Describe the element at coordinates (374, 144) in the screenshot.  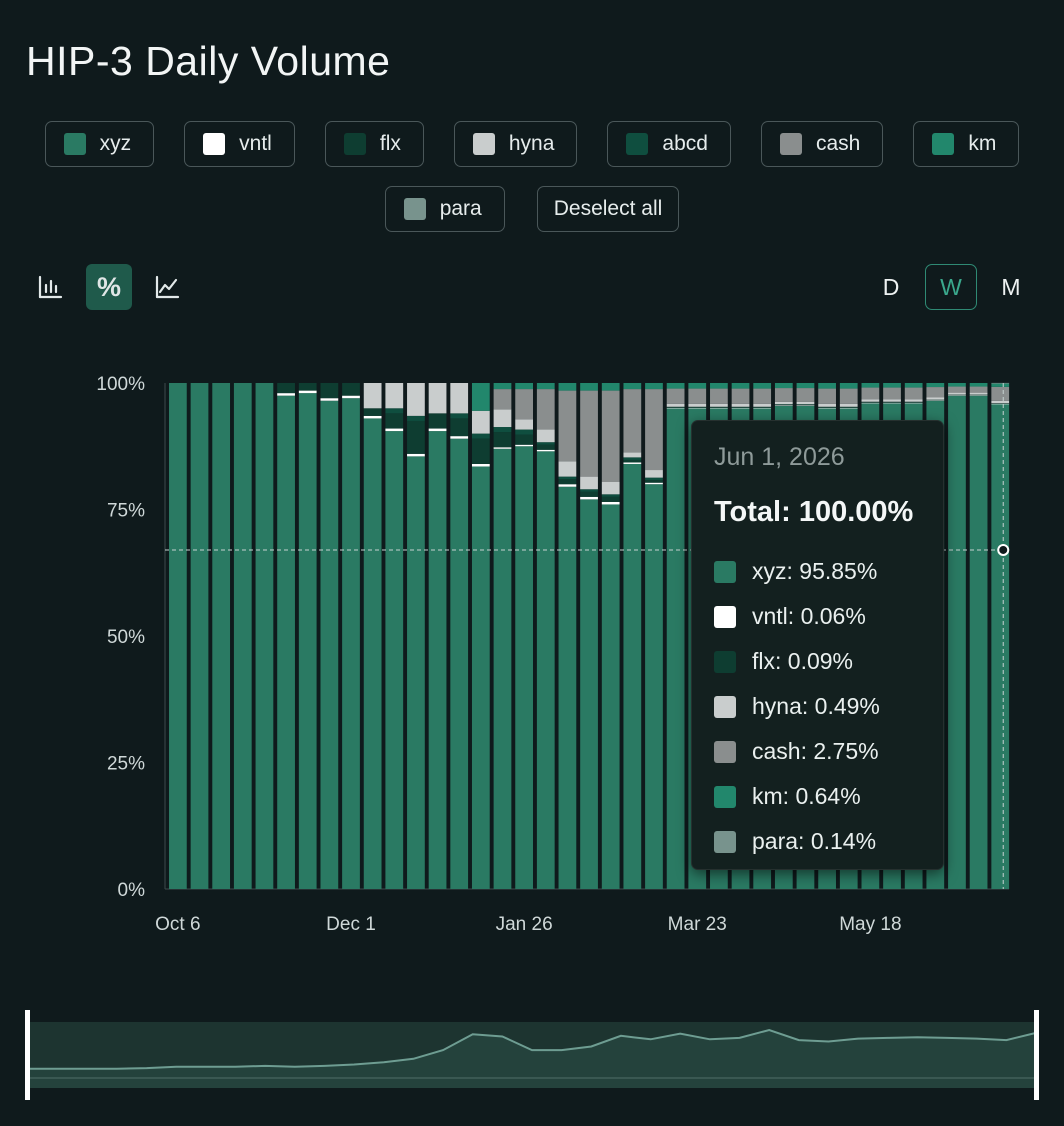
I see `legend-chip-flx: flx` at that location.